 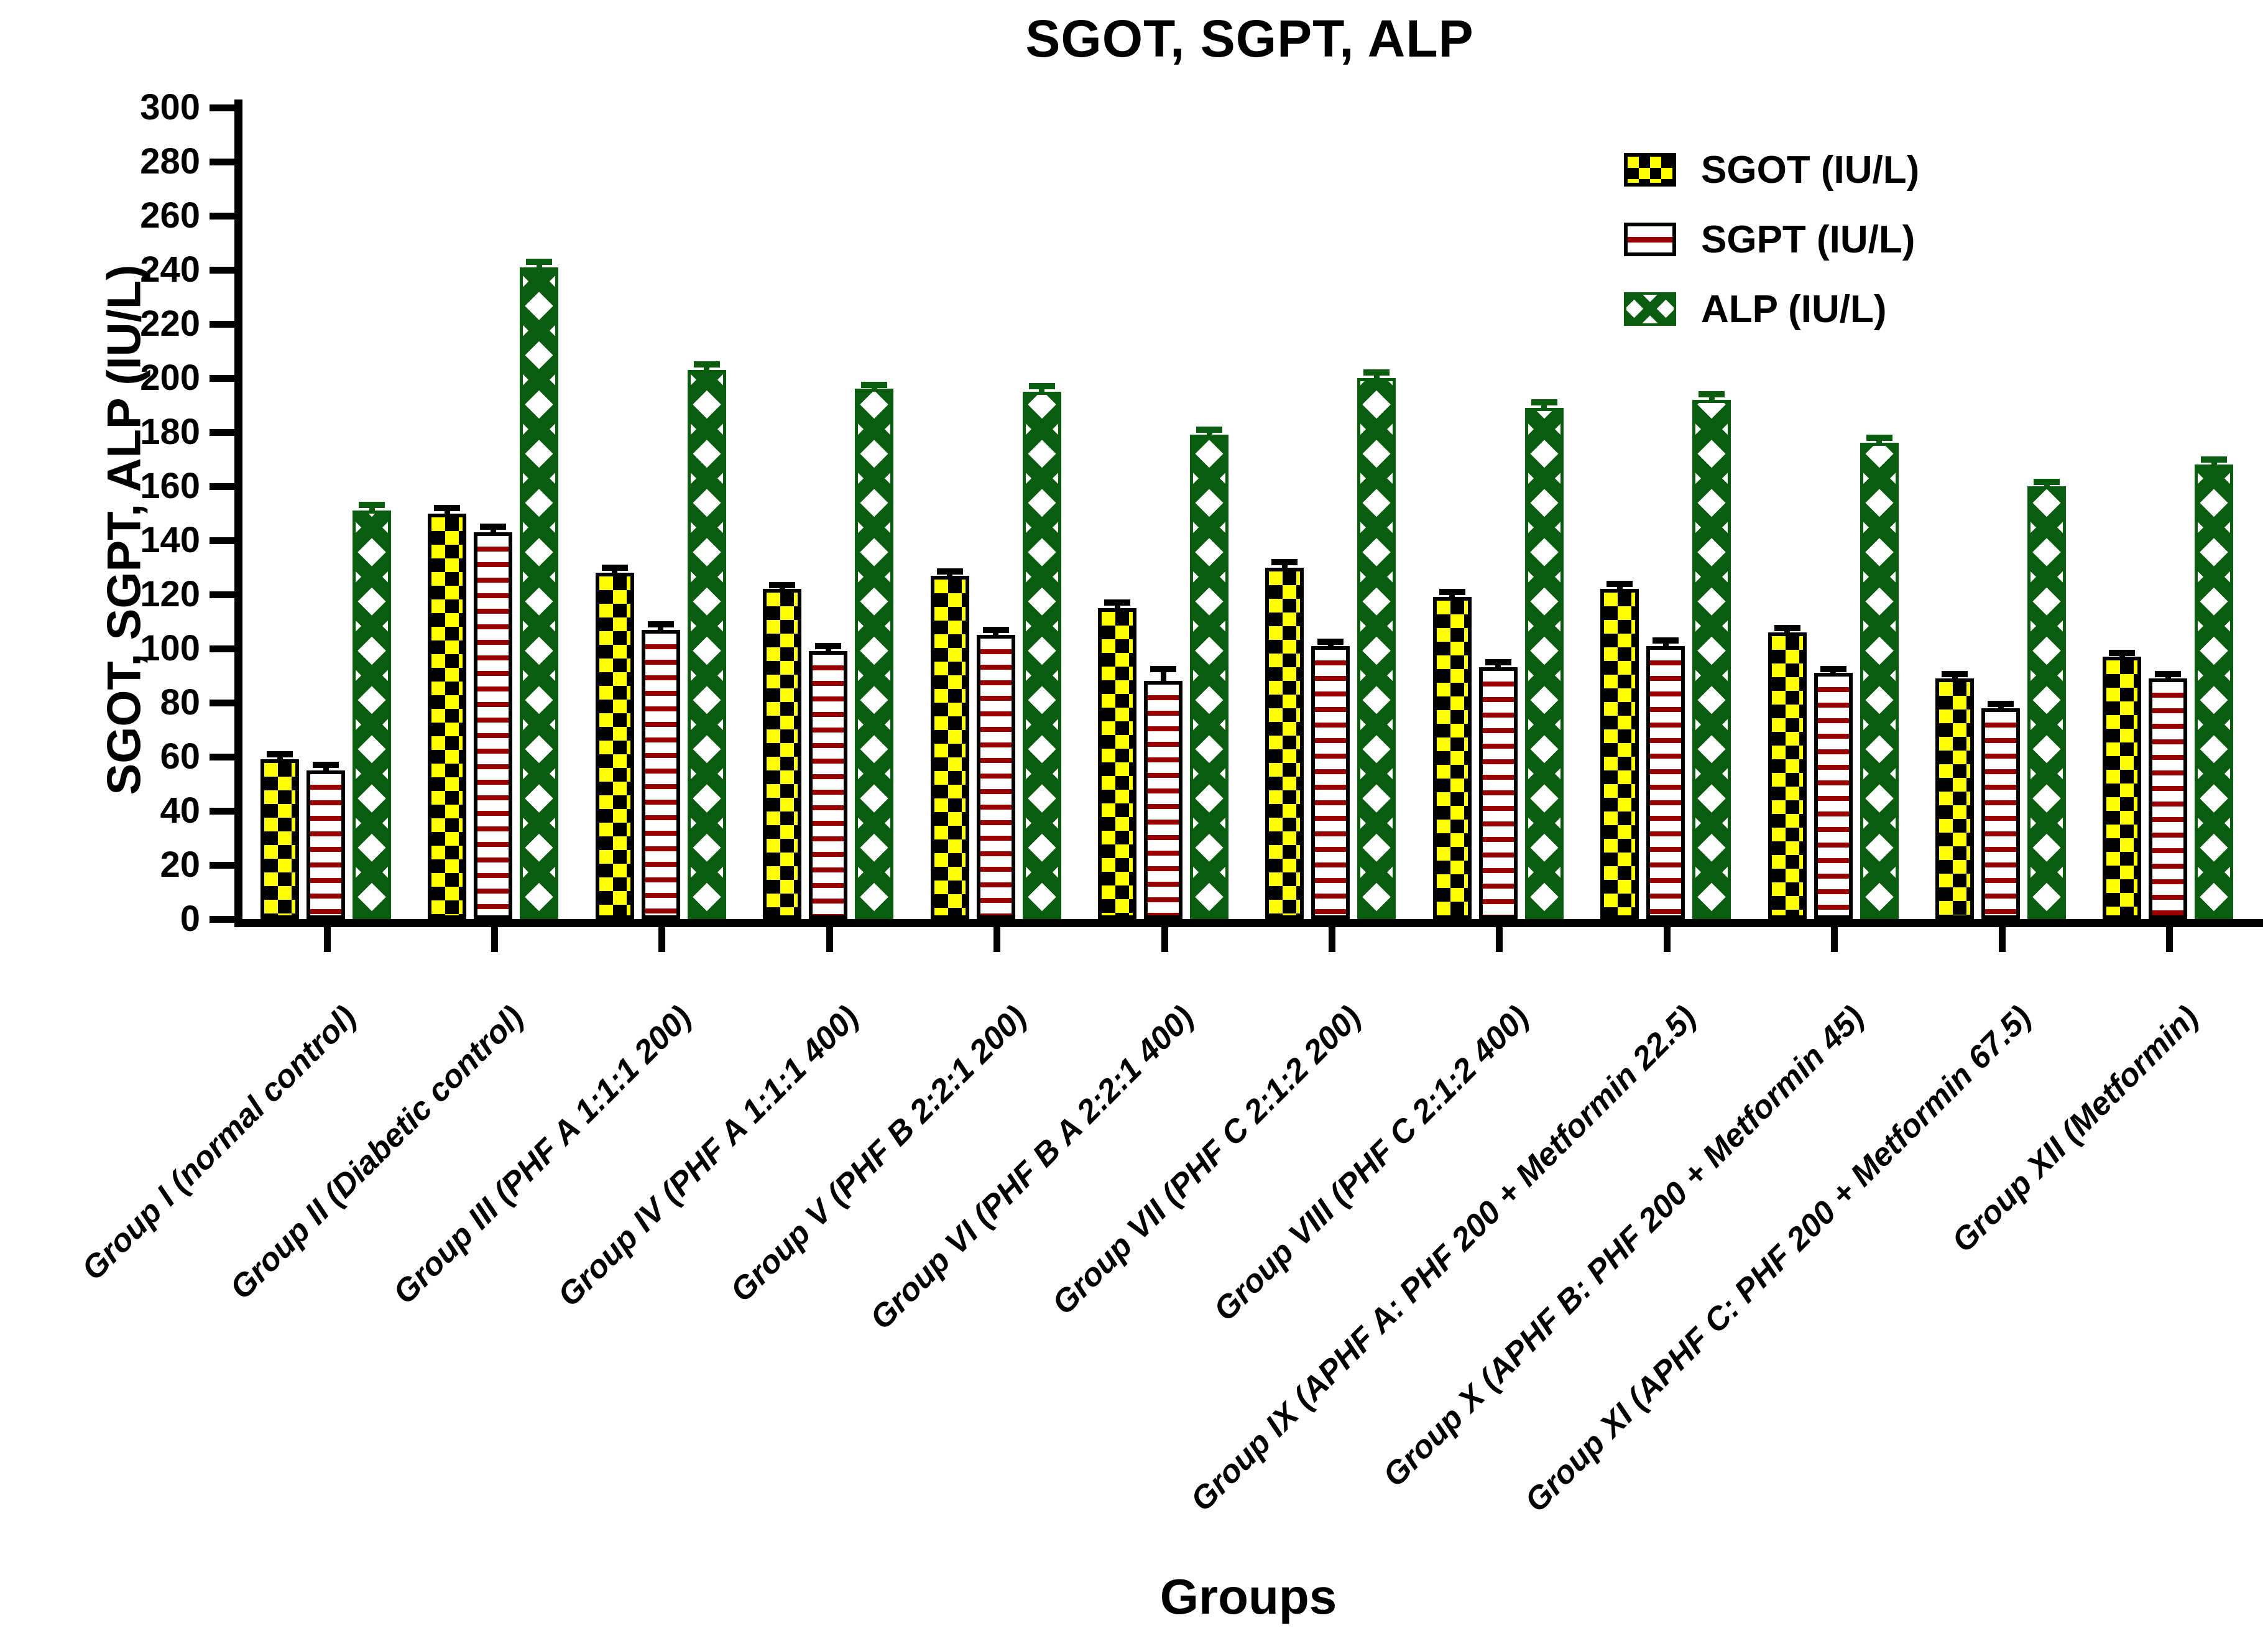 What do you see at coordinates (828, 645) in the screenshot?
I see `error-bar-cap-sgpt-group-iv` at bounding box center [828, 645].